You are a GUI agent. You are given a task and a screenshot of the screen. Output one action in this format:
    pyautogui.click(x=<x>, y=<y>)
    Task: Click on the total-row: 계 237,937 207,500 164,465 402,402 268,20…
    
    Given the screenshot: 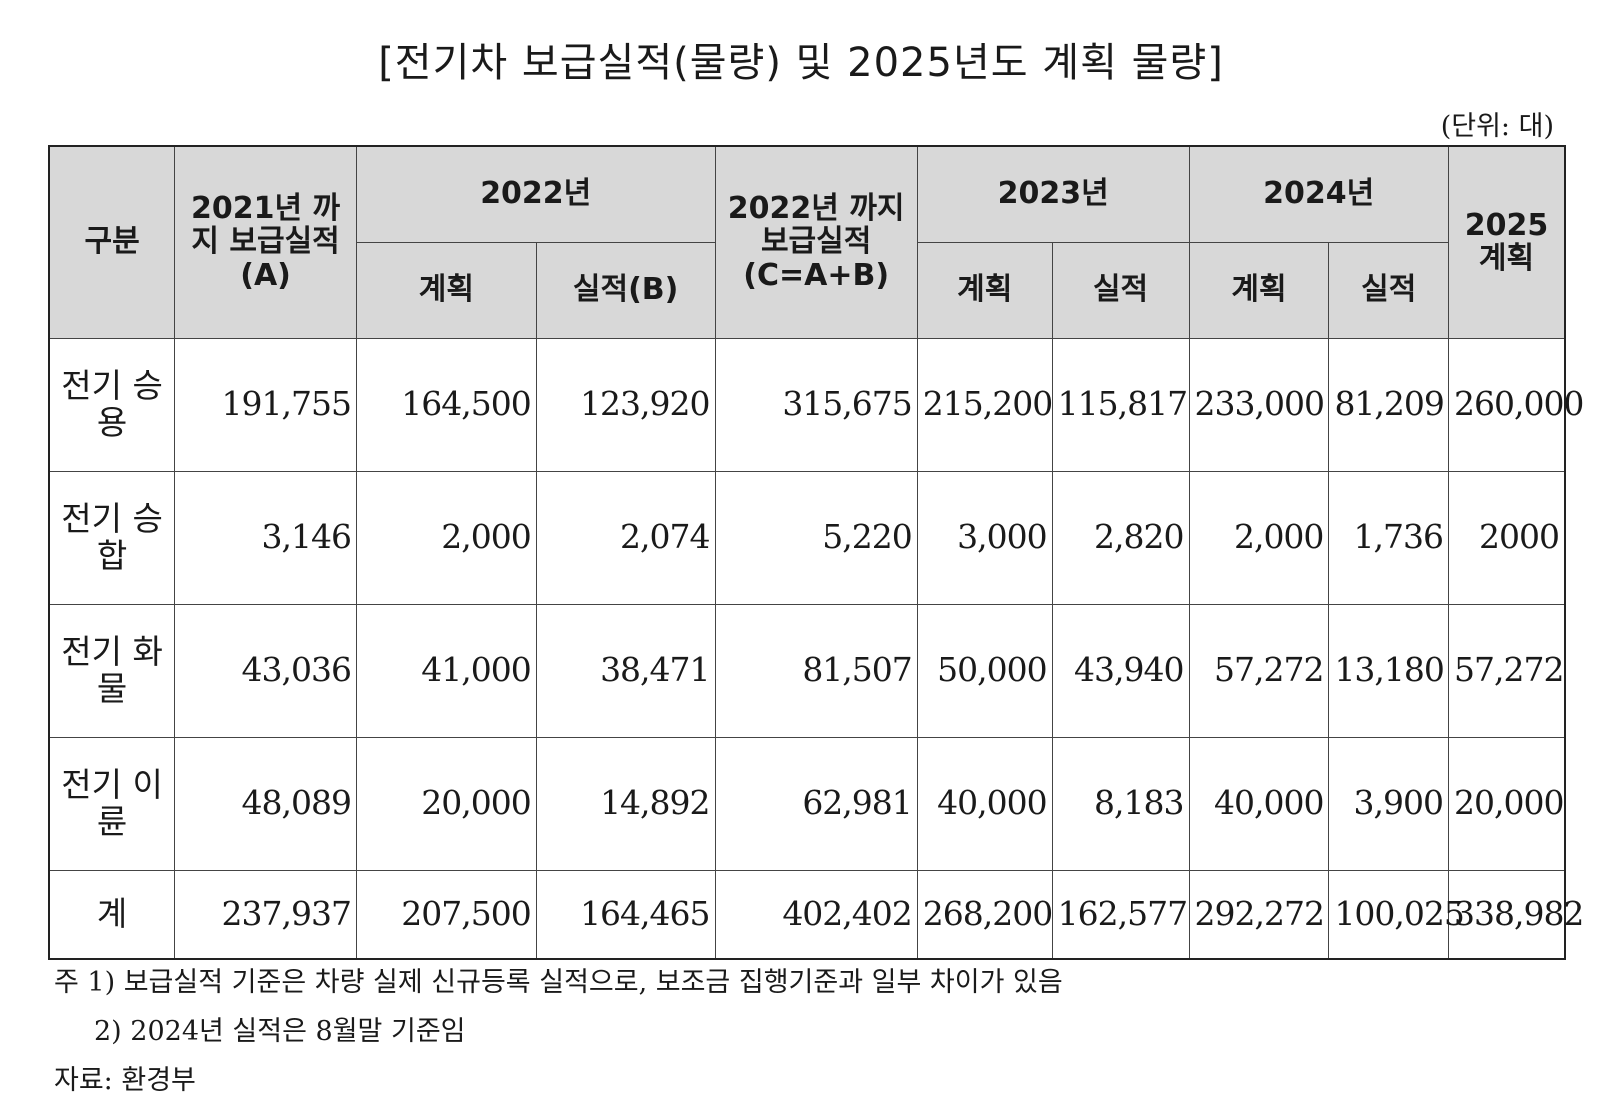 What is the action you would take?
    pyautogui.click(x=816, y=914)
    